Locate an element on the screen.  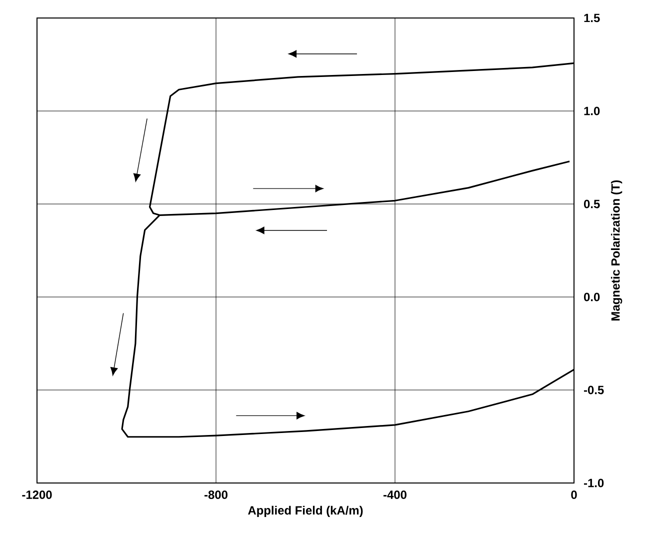
x-axis-title: Applied Field (kA/m) is located at coordinates (305, 511).